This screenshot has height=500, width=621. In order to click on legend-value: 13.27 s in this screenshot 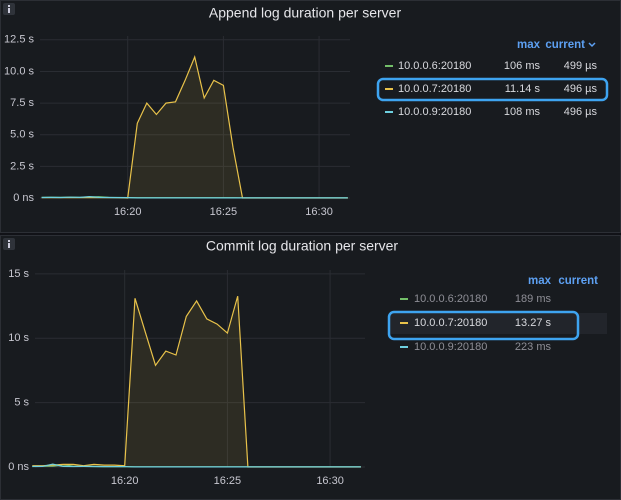, I will do `click(533, 323)`.